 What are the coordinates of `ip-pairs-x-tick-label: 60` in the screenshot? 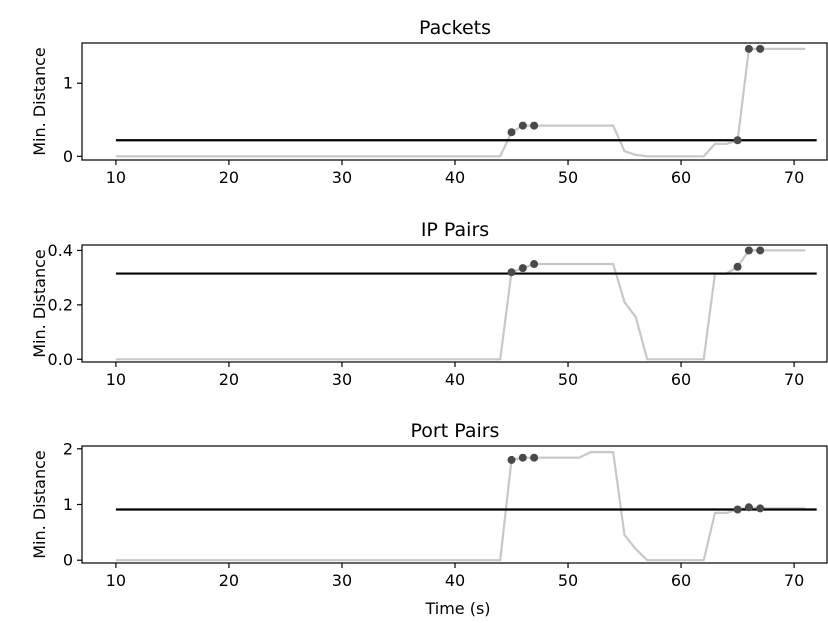 It's located at (681, 379).